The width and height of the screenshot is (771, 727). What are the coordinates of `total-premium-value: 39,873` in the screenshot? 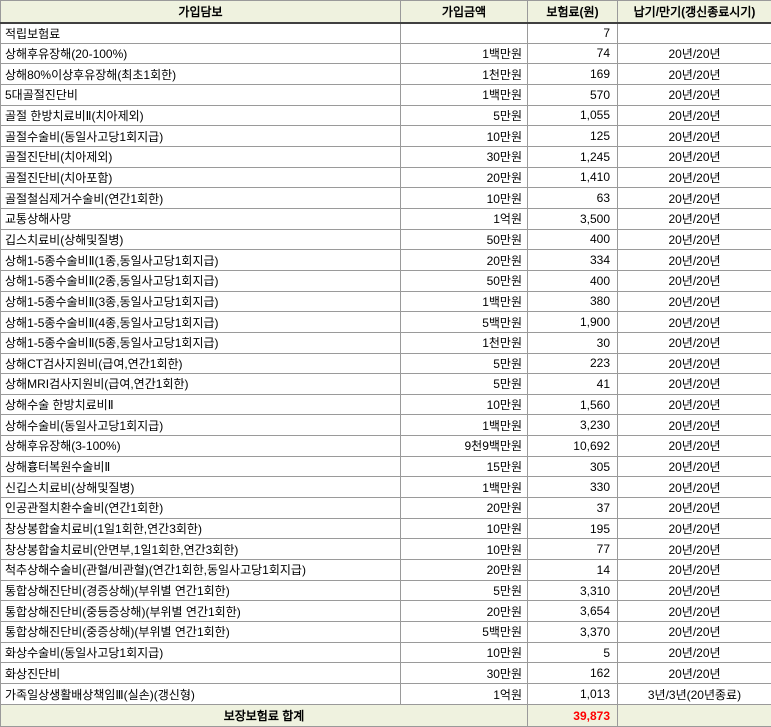 It's located at (572, 715).